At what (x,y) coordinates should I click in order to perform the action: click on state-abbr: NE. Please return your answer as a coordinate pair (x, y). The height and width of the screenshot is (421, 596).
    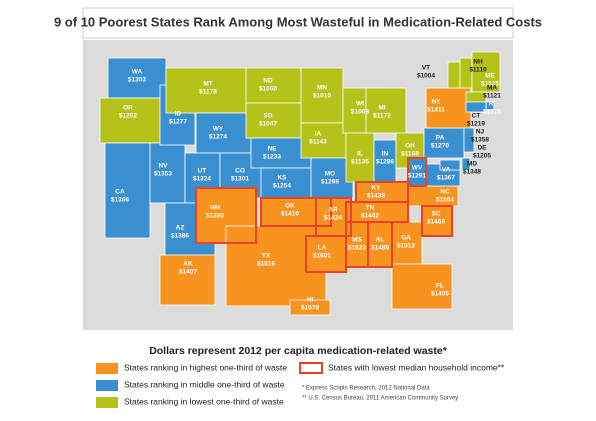
    Looking at the image, I should click on (272, 149).